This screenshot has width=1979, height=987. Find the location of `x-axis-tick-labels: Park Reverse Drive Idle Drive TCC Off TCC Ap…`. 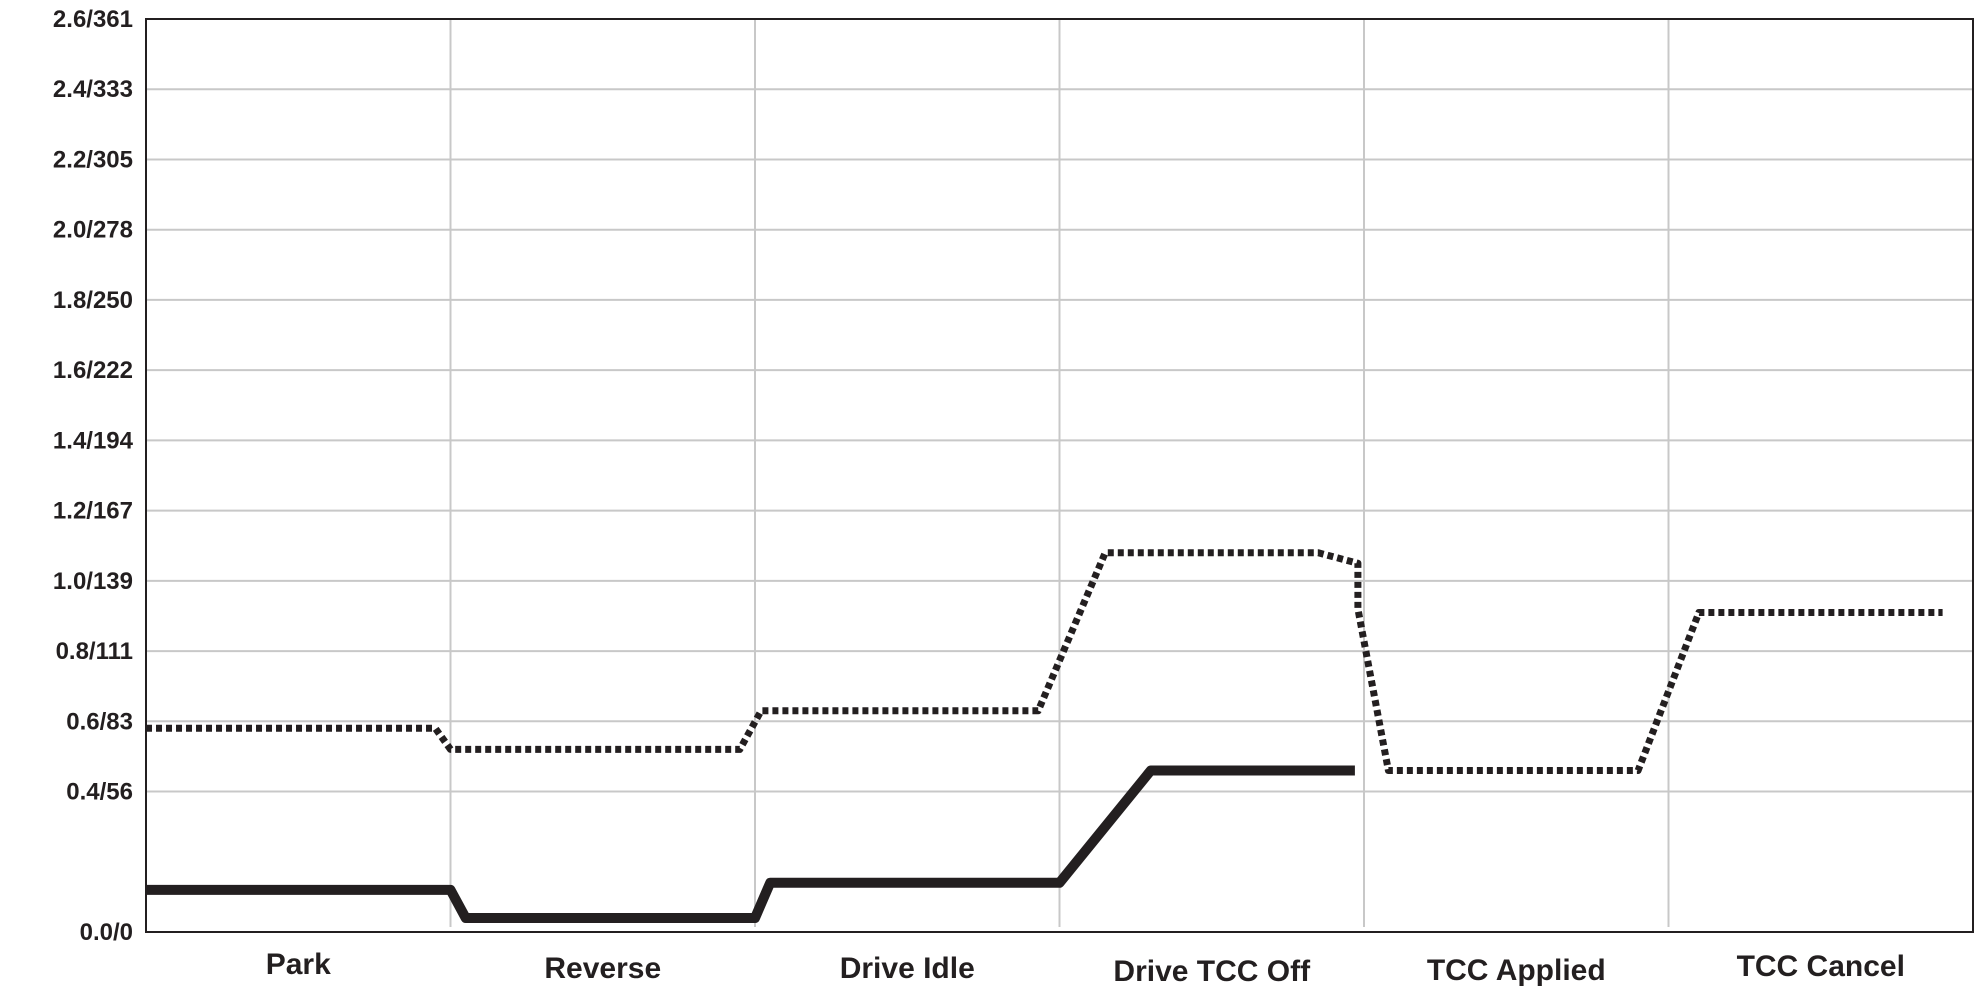

x-axis-tick-labels: Park Reverse Drive Idle Drive TCC Off TCC Ap… is located at coordinates (1085, 967).